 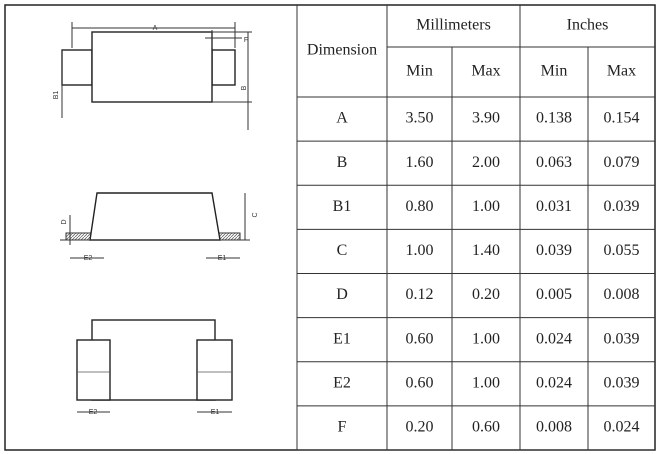 What do you see at coordinates (56, 95) in the screenshot?
I see `label: B1` at bounding box center [56, 95].